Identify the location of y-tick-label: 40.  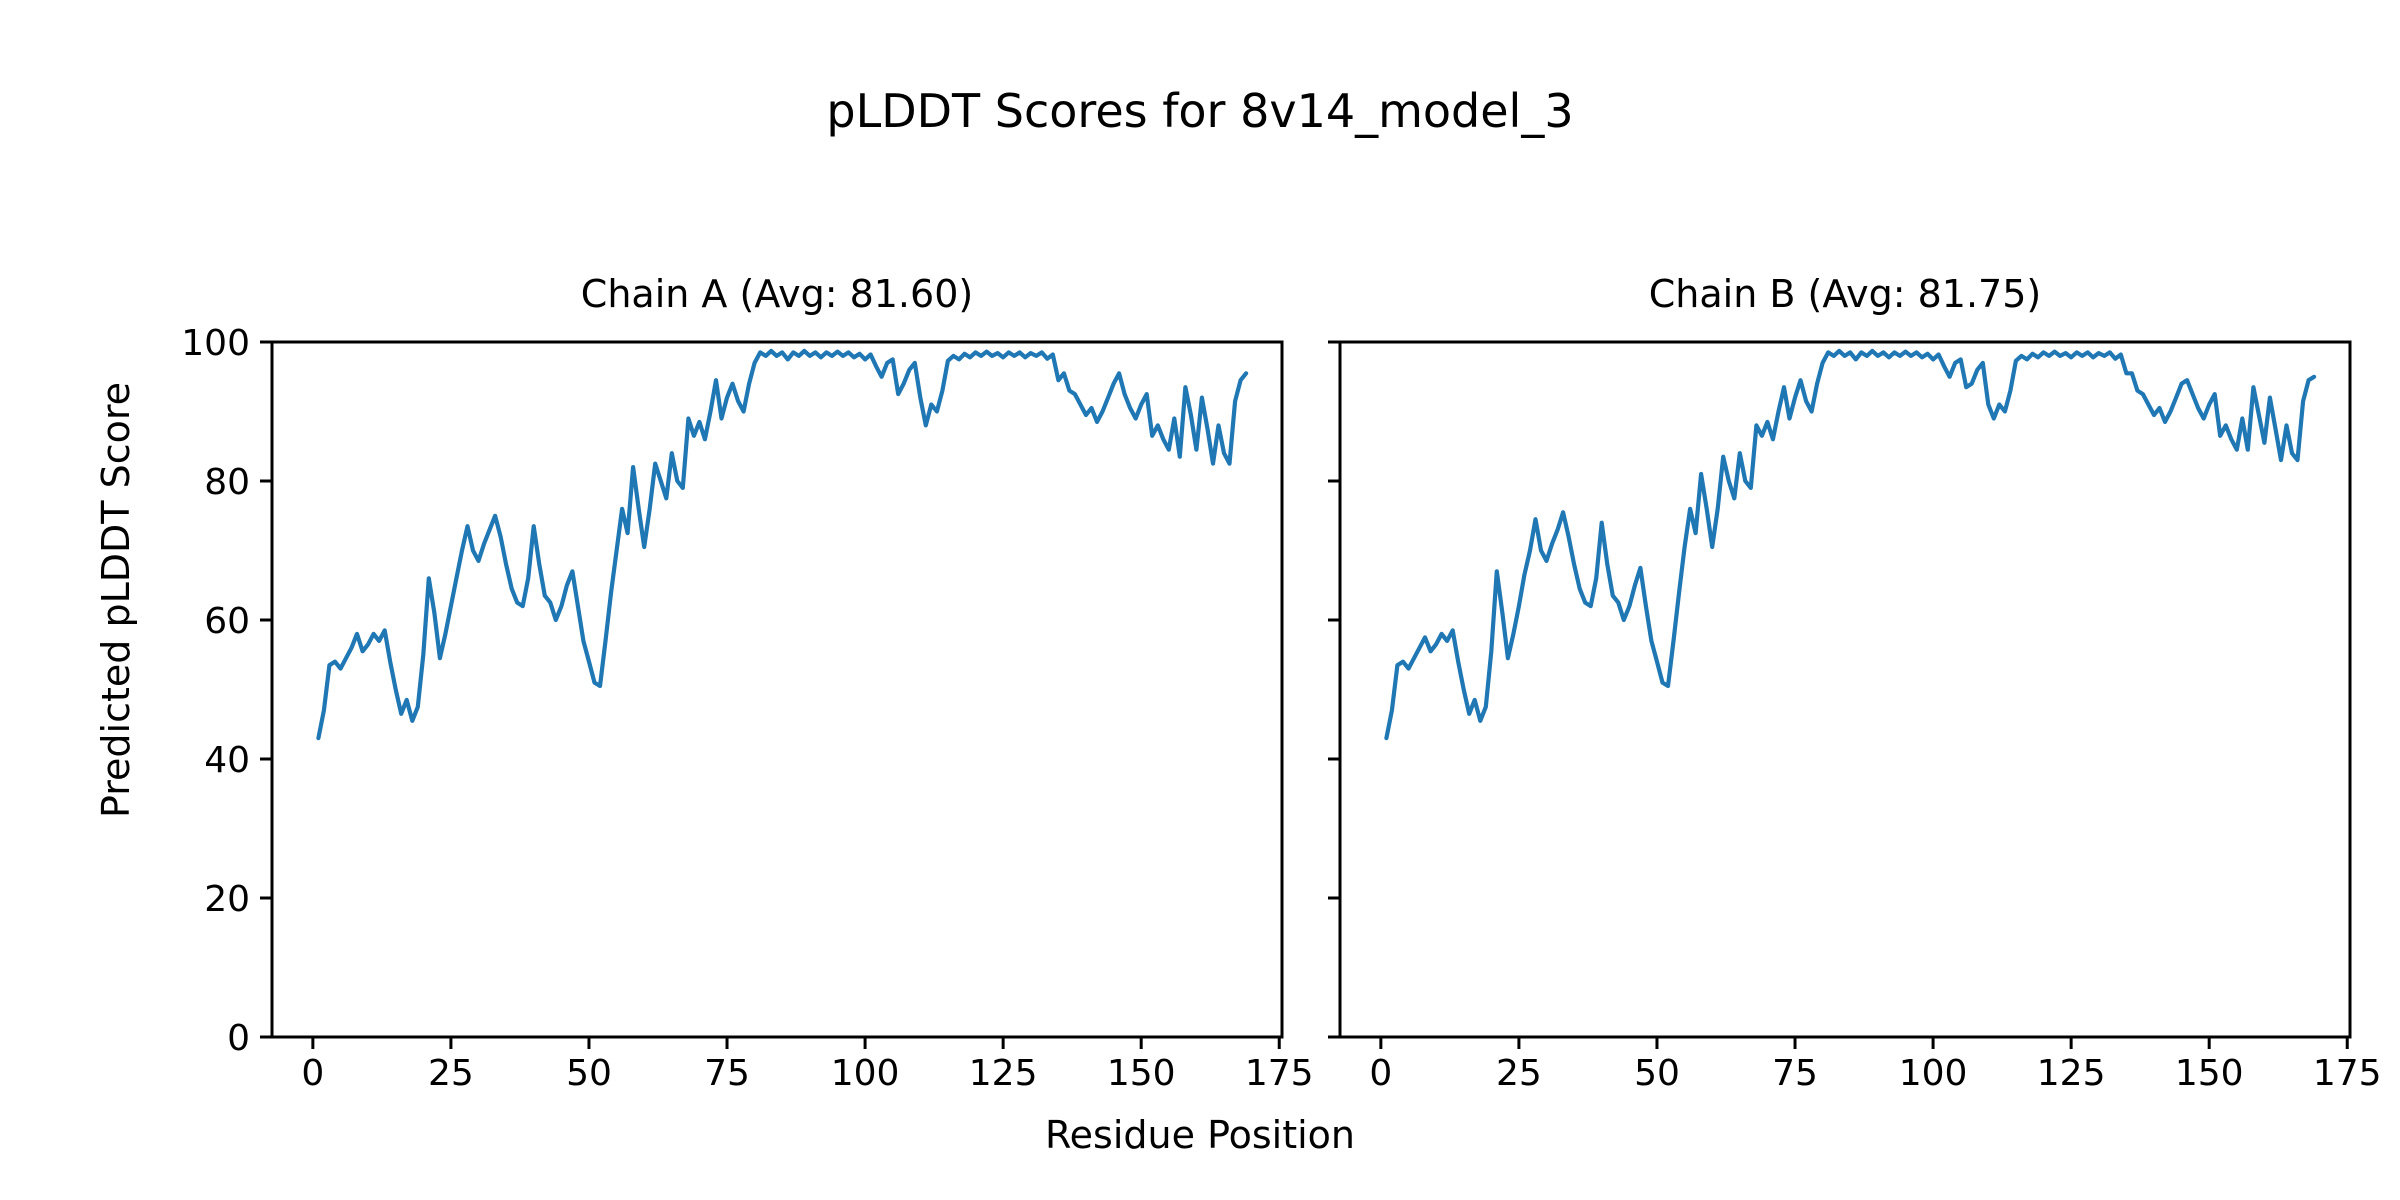
(227, 760).